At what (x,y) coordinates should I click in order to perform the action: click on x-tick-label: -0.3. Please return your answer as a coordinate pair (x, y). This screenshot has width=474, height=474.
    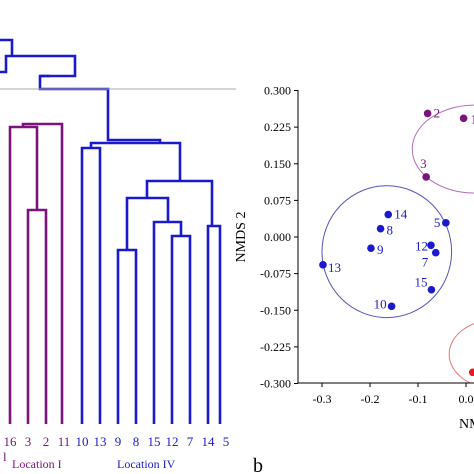
    Looking at the image, I should click on (322, 399).